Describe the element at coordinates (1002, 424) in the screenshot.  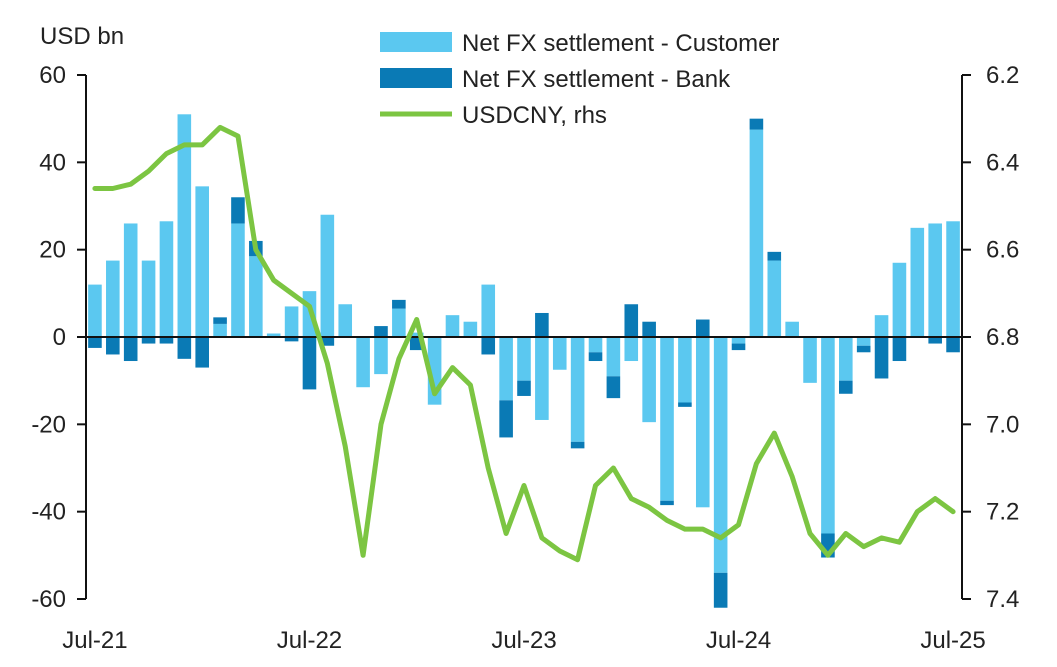
I see `right-tick-label: 7.0` at that location.